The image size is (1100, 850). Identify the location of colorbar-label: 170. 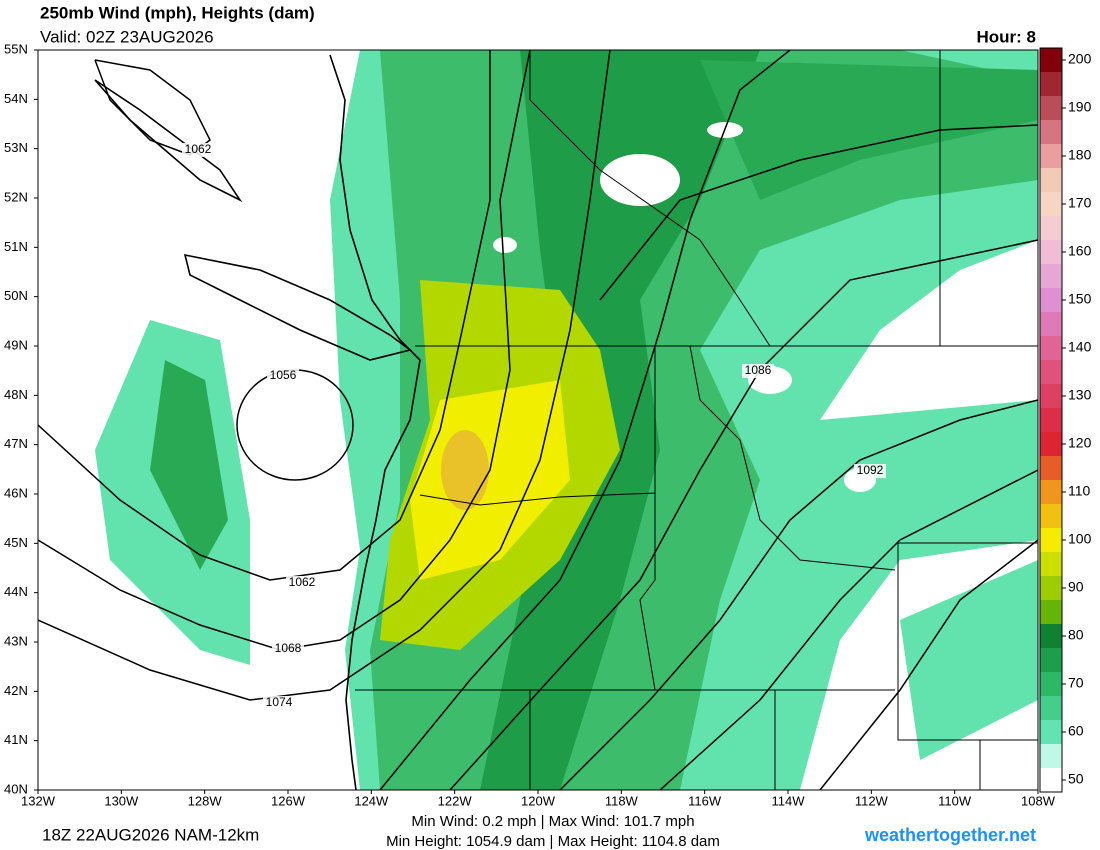
(1080, 203).